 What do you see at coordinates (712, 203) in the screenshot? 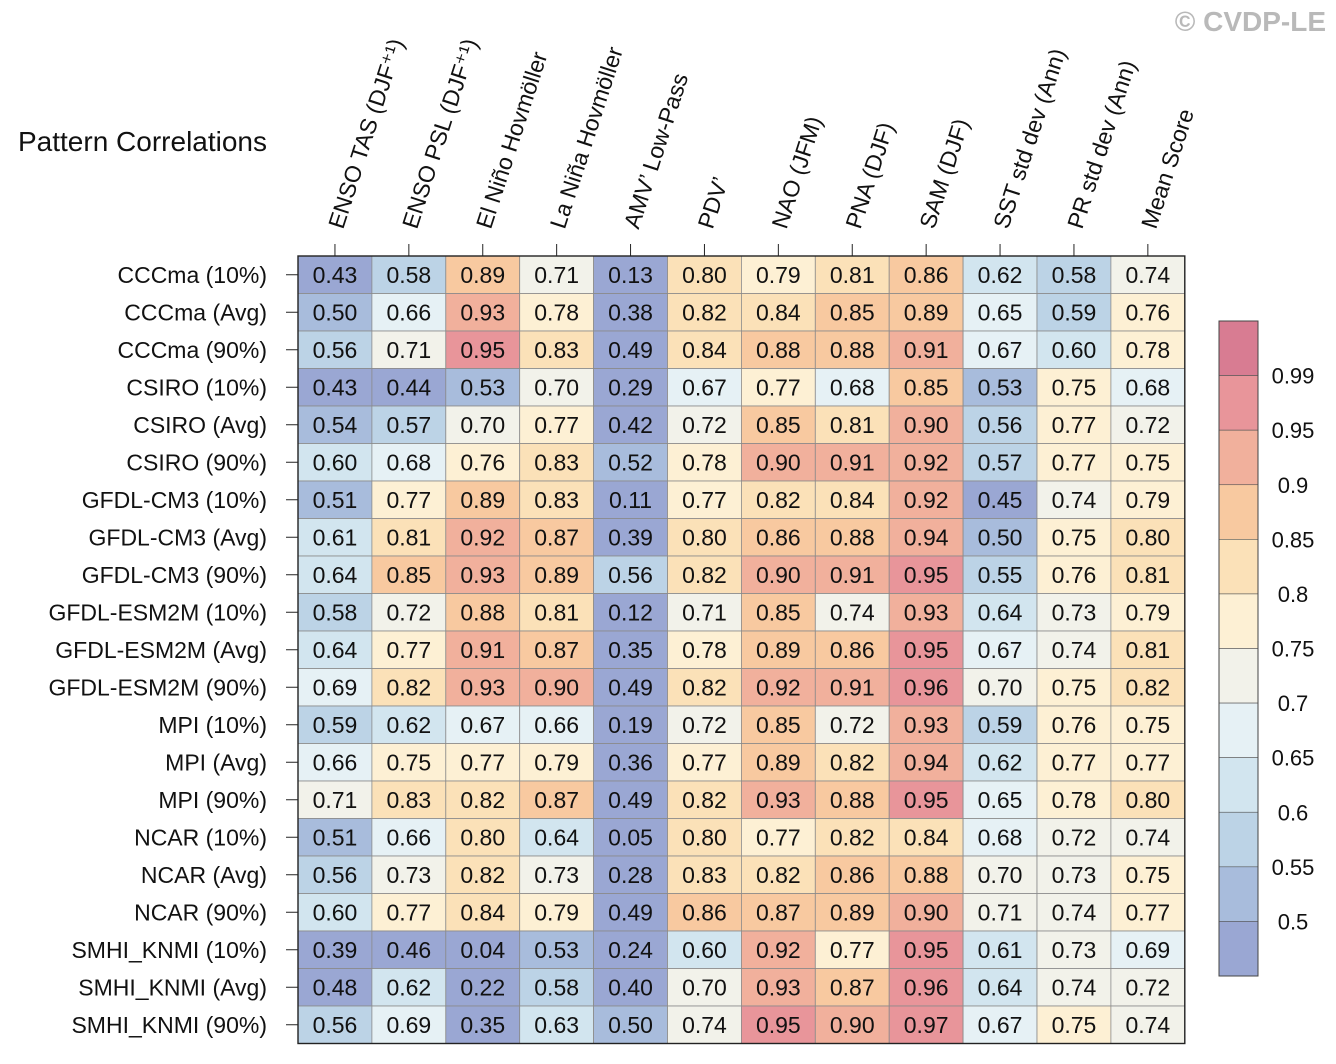
I see `column-label: PDV’` at bounding box center [712, 203].